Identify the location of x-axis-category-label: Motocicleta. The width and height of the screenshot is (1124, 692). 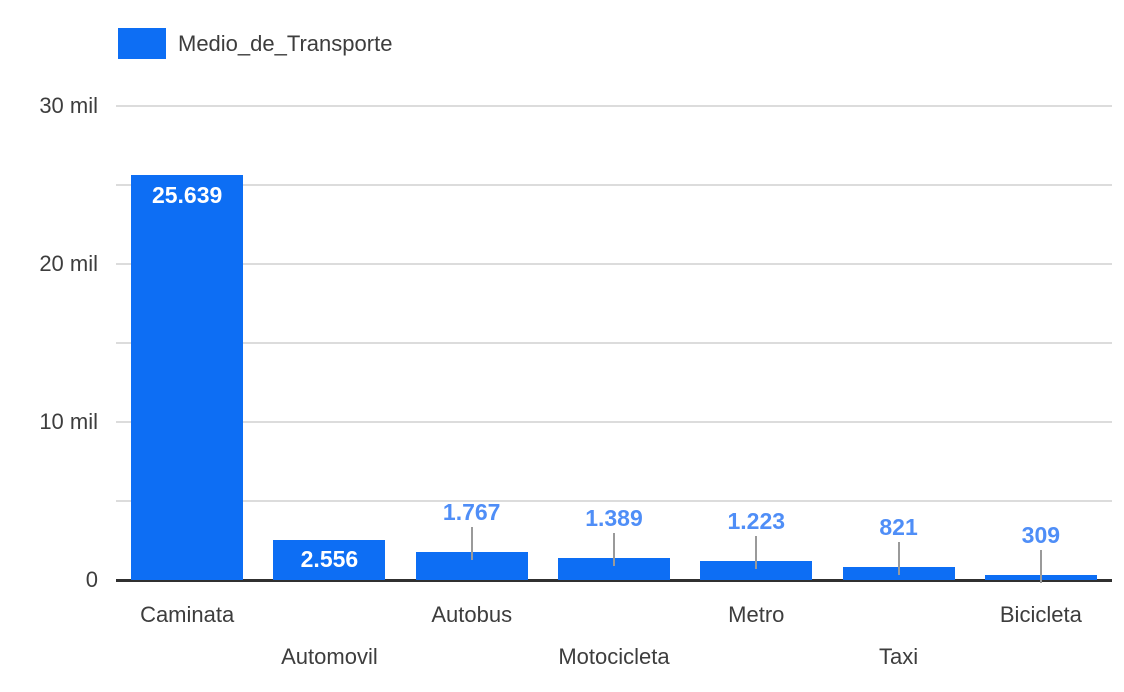
(614, 656).